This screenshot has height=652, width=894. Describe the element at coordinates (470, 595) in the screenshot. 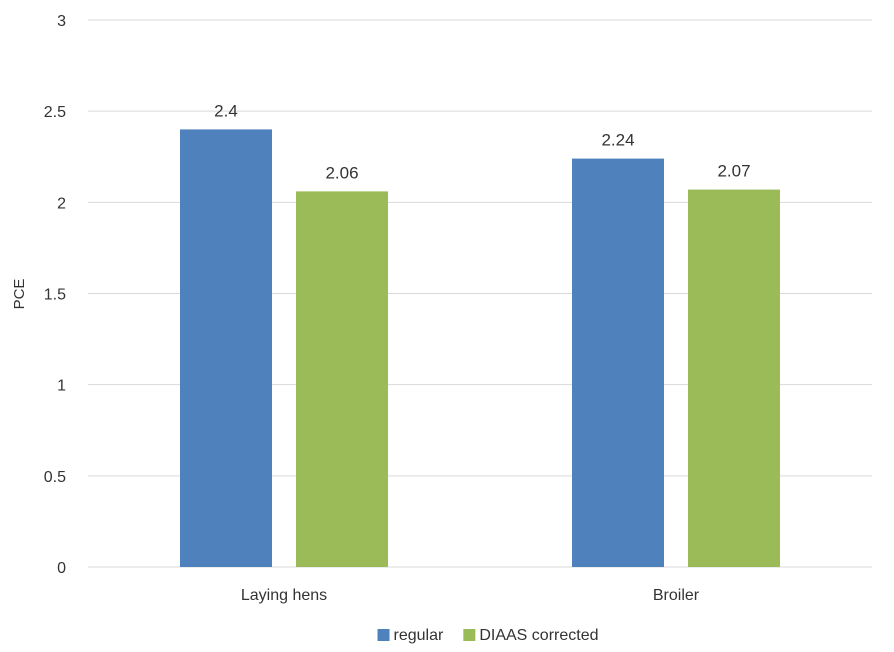

I see `x-axis-categories: Laying hens Broiler` at that location.